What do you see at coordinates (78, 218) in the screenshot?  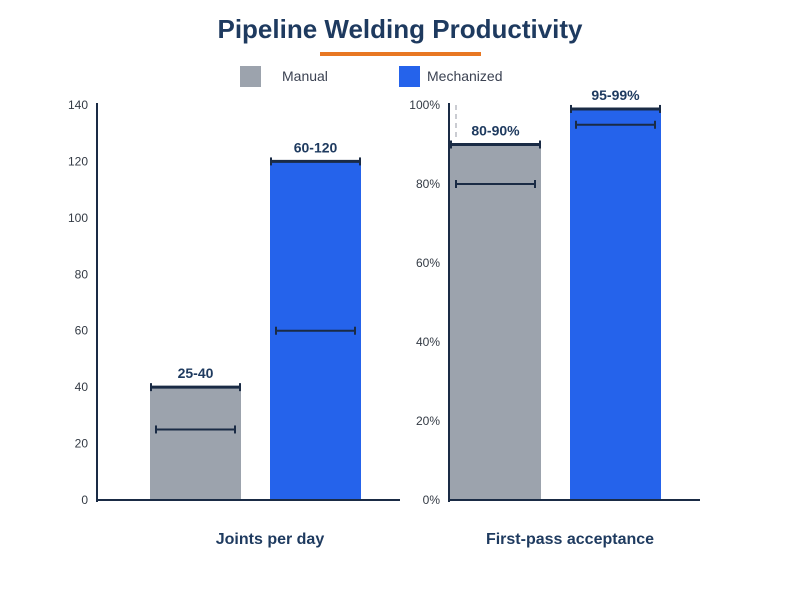 I see `y-tick-label-0-5: 100` at bounding box center [78, 218].